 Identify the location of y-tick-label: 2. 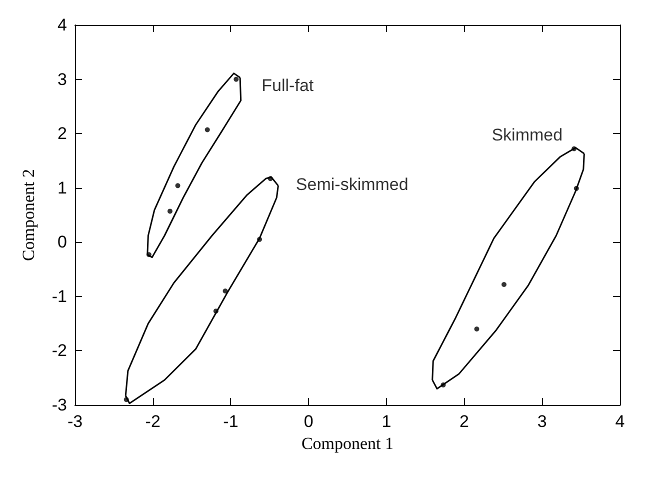
(62, 134).